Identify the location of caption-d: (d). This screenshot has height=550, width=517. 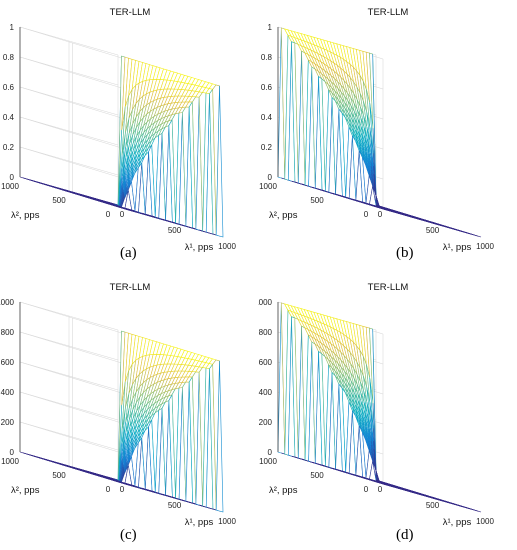
(405, 535).